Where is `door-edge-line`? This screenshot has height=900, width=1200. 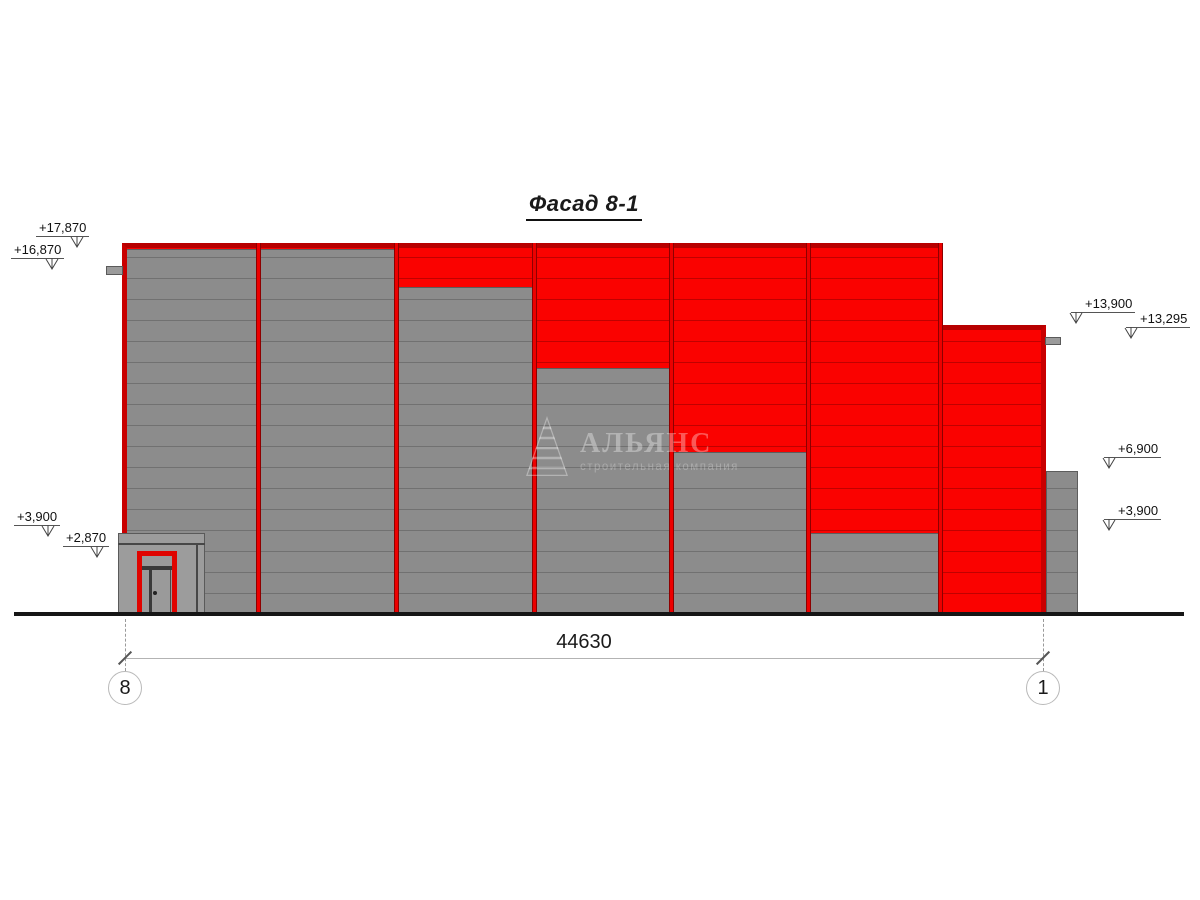 door-edge-line is located at coordinates (170, 592).